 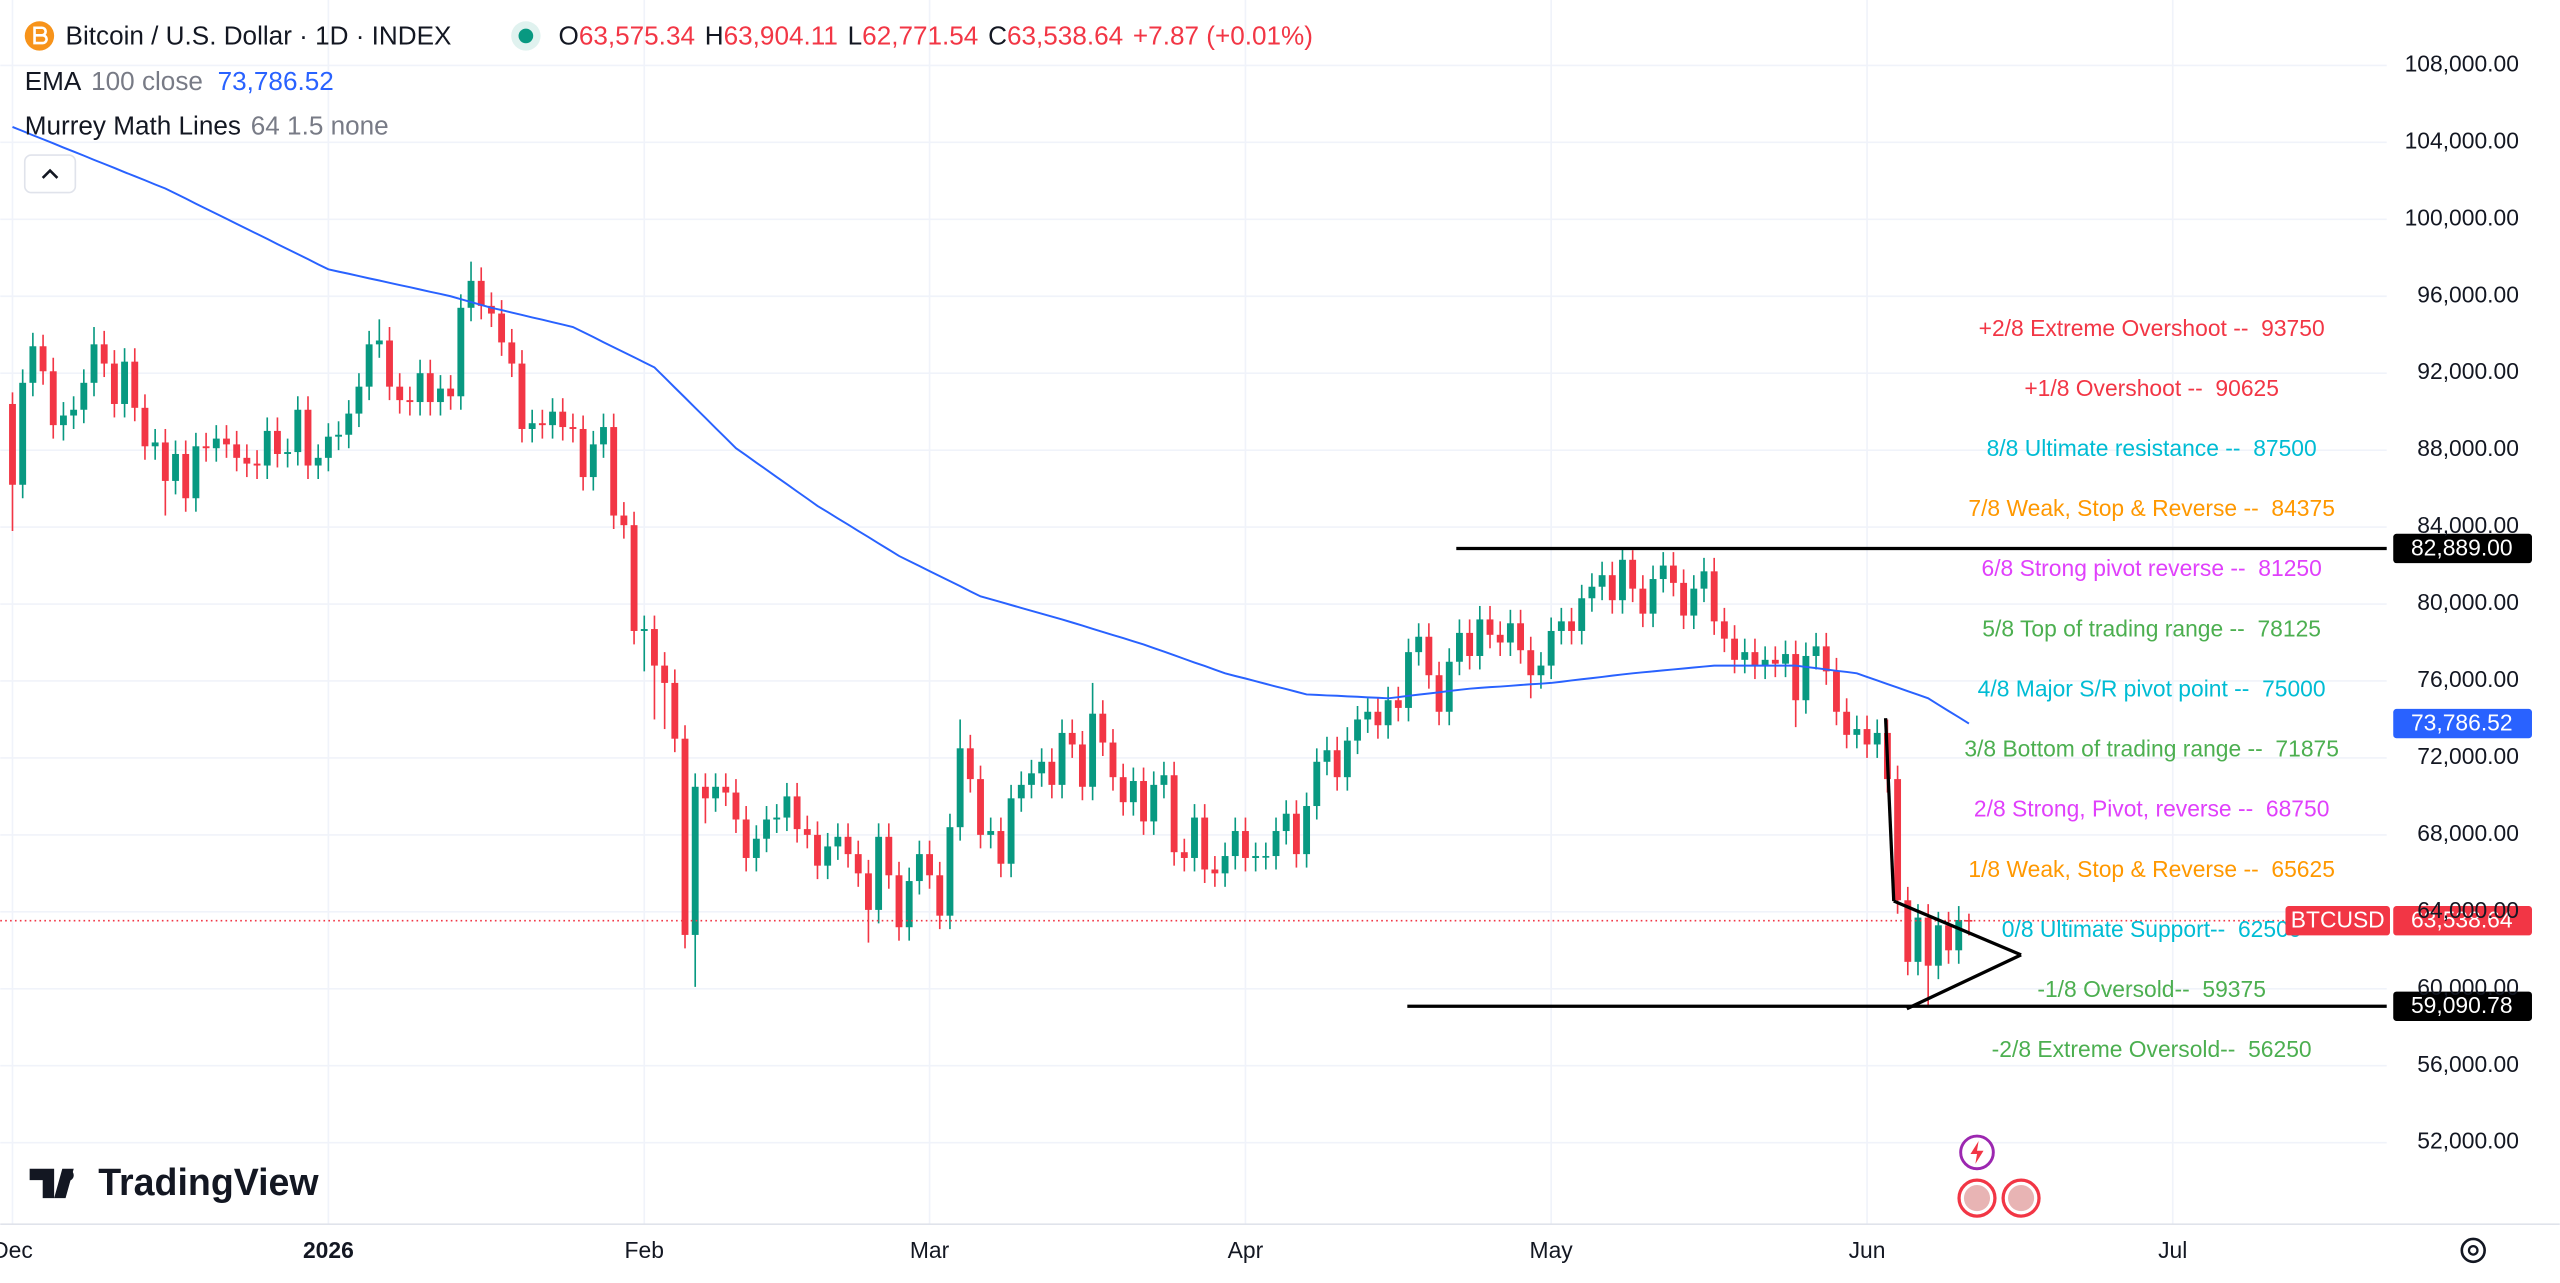 I want to click on y-tick-label: 64,000.00, so click(x=2468, y=910).